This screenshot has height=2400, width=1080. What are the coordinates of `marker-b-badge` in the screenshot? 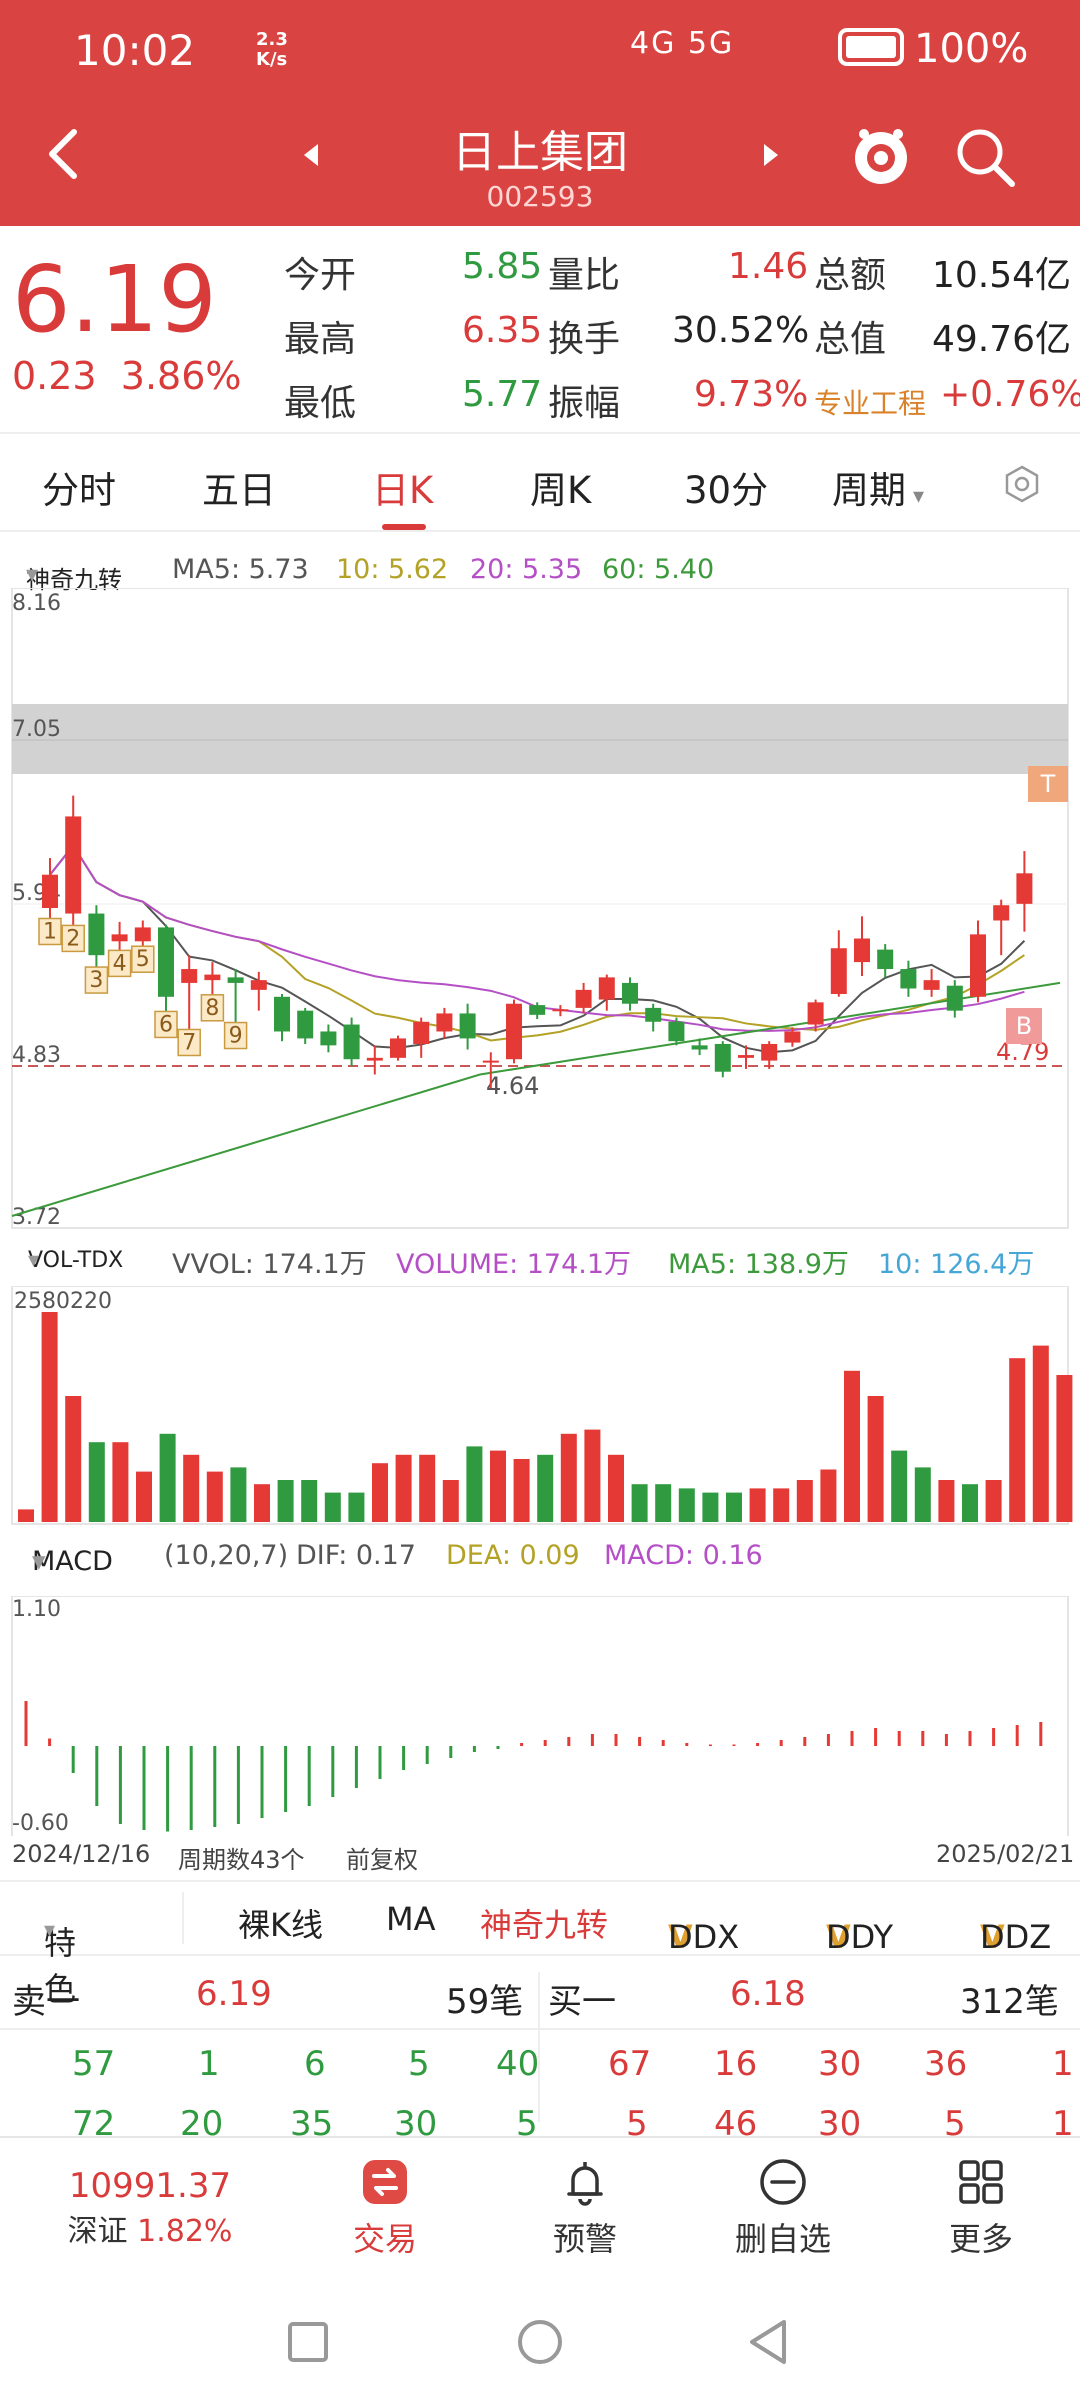 It's located at (1024, 1026).